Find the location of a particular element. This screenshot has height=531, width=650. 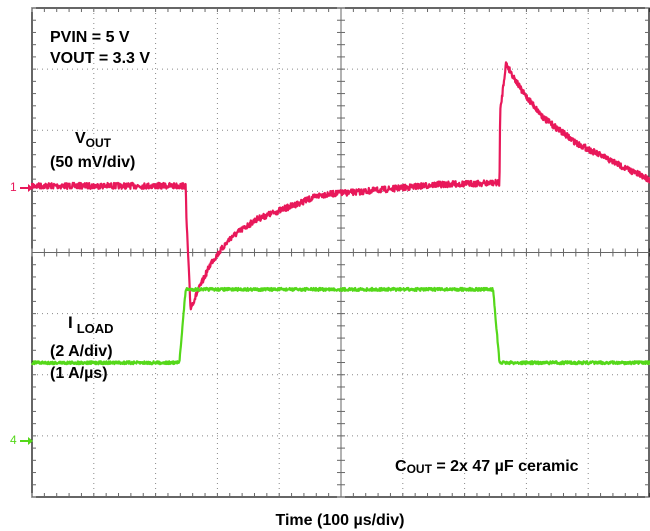

channel-4-marker-text: 4 is located at coordinates (13, 440).